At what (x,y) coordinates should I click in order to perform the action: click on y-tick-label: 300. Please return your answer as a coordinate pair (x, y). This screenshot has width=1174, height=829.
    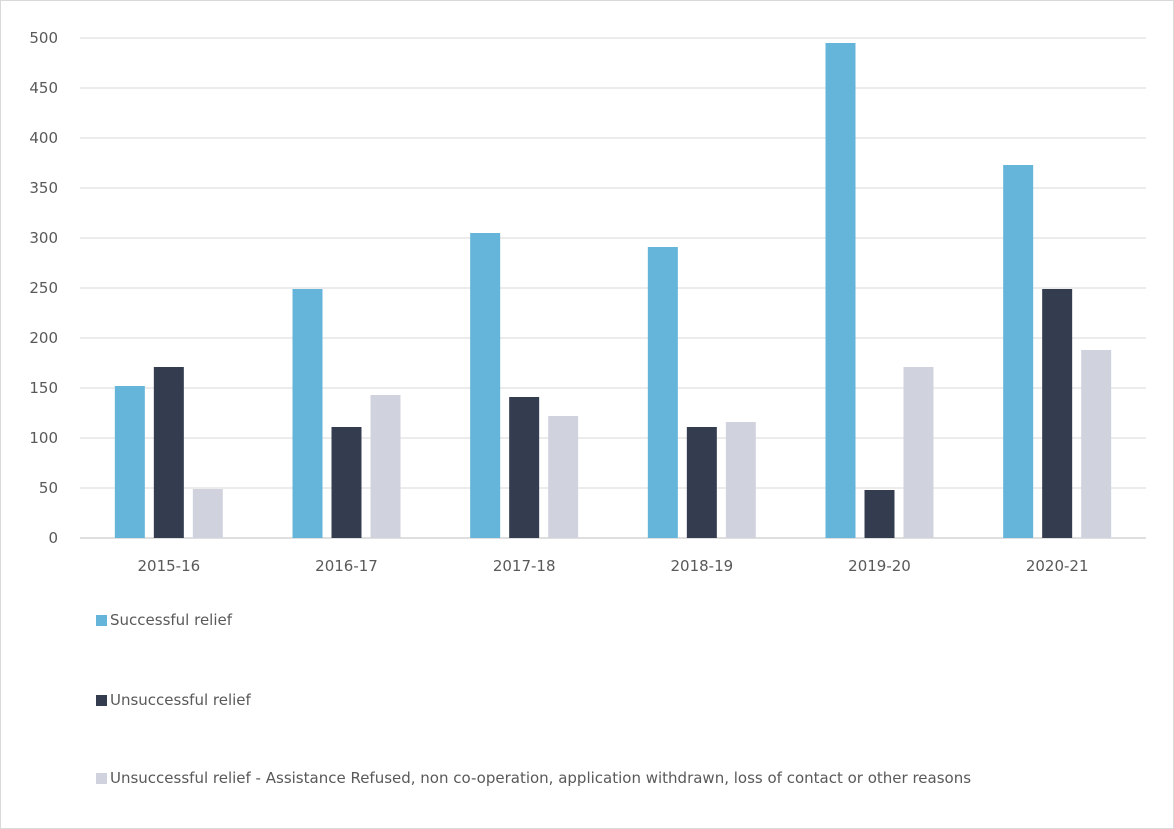
    Looking at the image, I should click on (43, 238).